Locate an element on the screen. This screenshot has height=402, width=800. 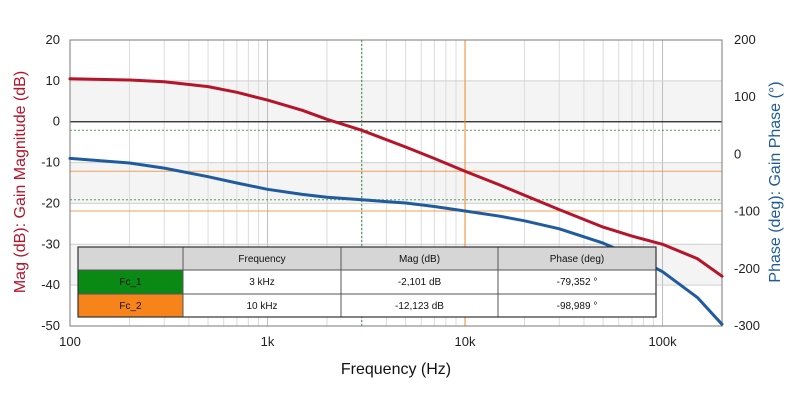
table-header-text: Mag (dB) is located at coordinates (419, 259).